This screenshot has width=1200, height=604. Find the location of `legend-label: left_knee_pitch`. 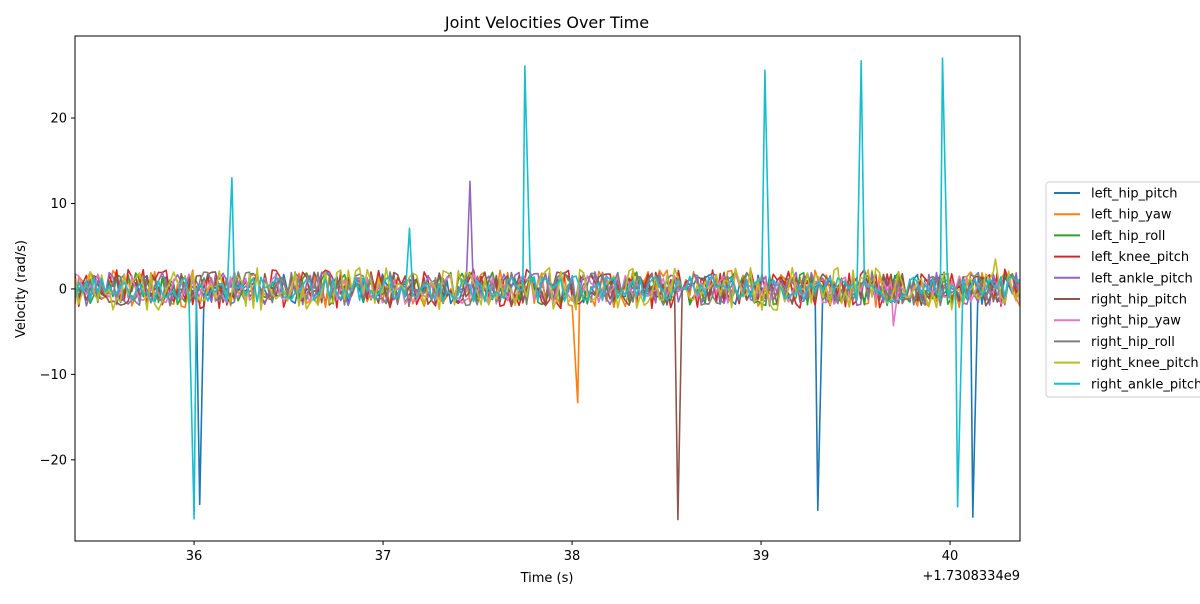

legend-label: left_knee_pitch is located at coordinates (1140, 257).